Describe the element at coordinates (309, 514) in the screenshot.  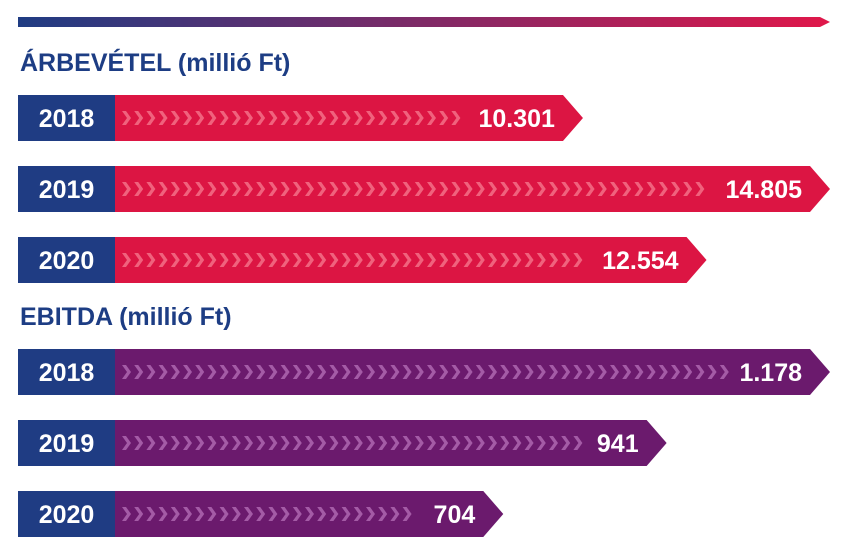
I see `ebitda-bar-2020` at that location.